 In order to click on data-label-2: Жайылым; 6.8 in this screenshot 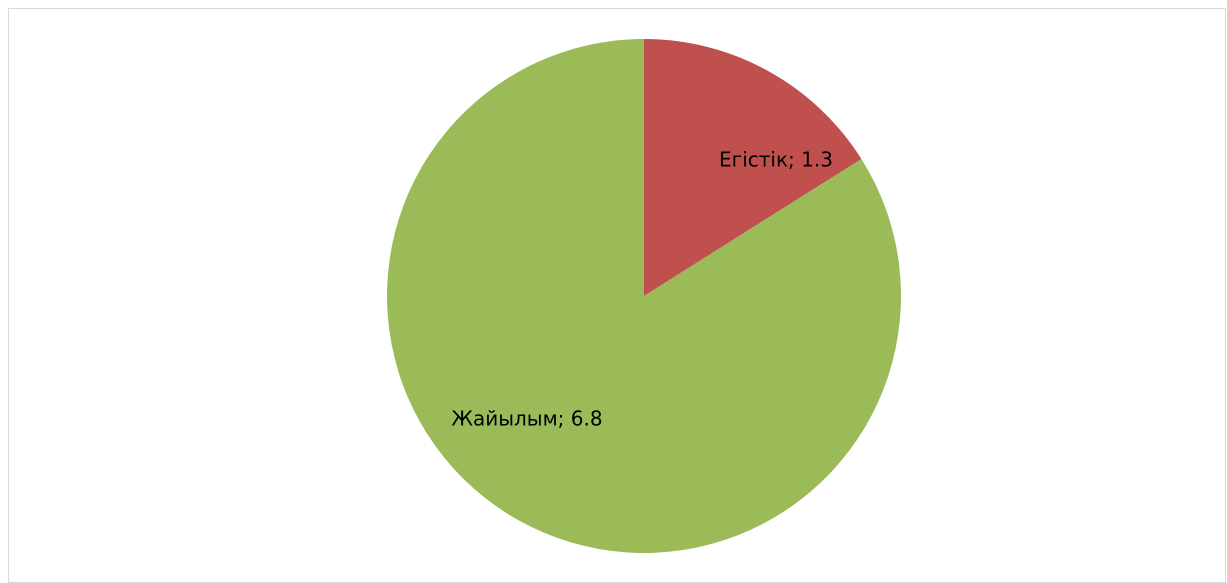, I will do `click(526, 419)`.